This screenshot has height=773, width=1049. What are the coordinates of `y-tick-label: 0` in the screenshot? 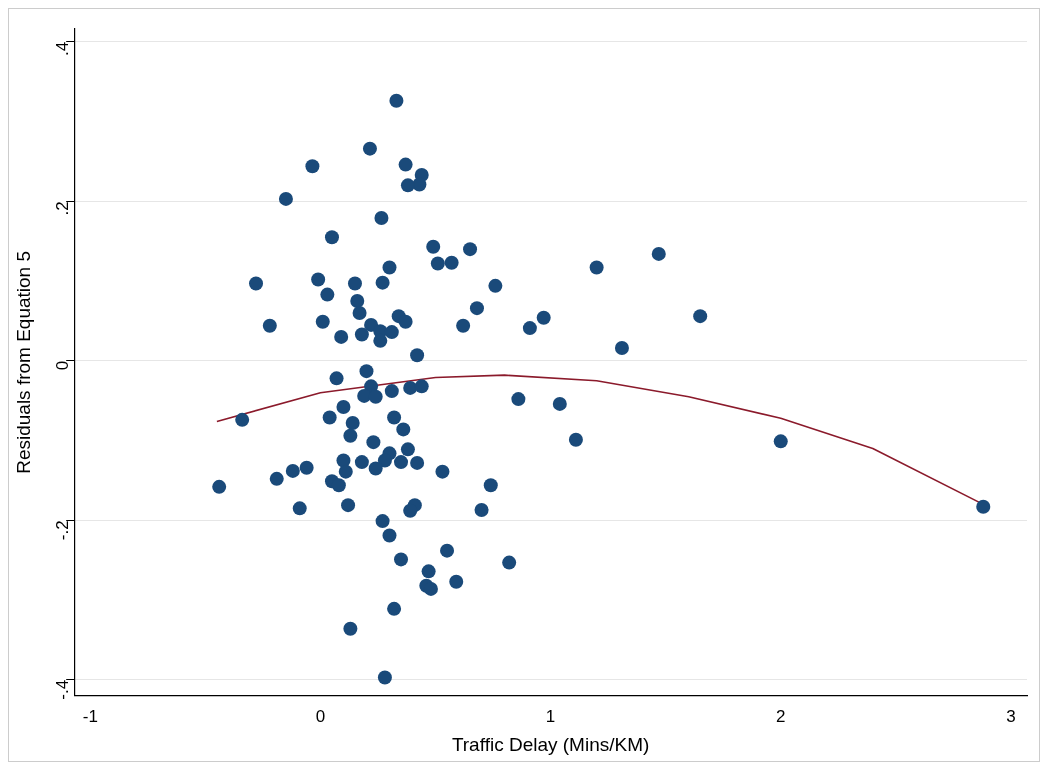 It's located at (62, 365).